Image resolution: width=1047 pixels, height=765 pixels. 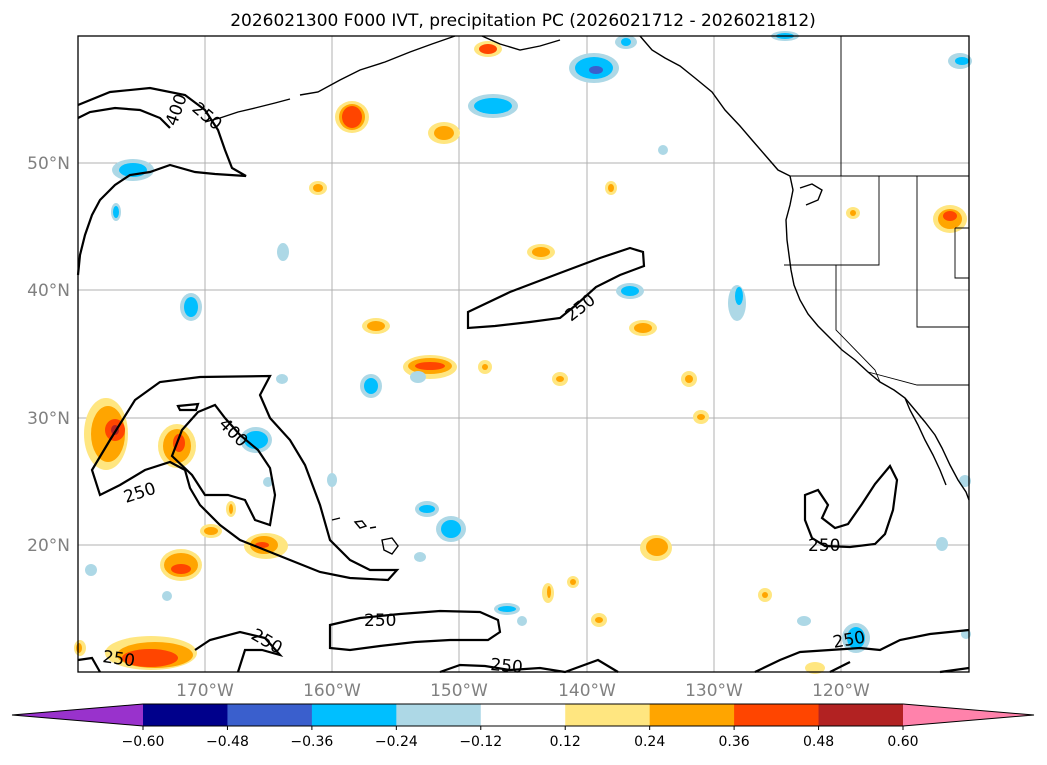 What do you see at coordinates (902, 742) in the screenshot?
I see `colorbar-tick-label: 0.60` at bounding box center [902, 742].